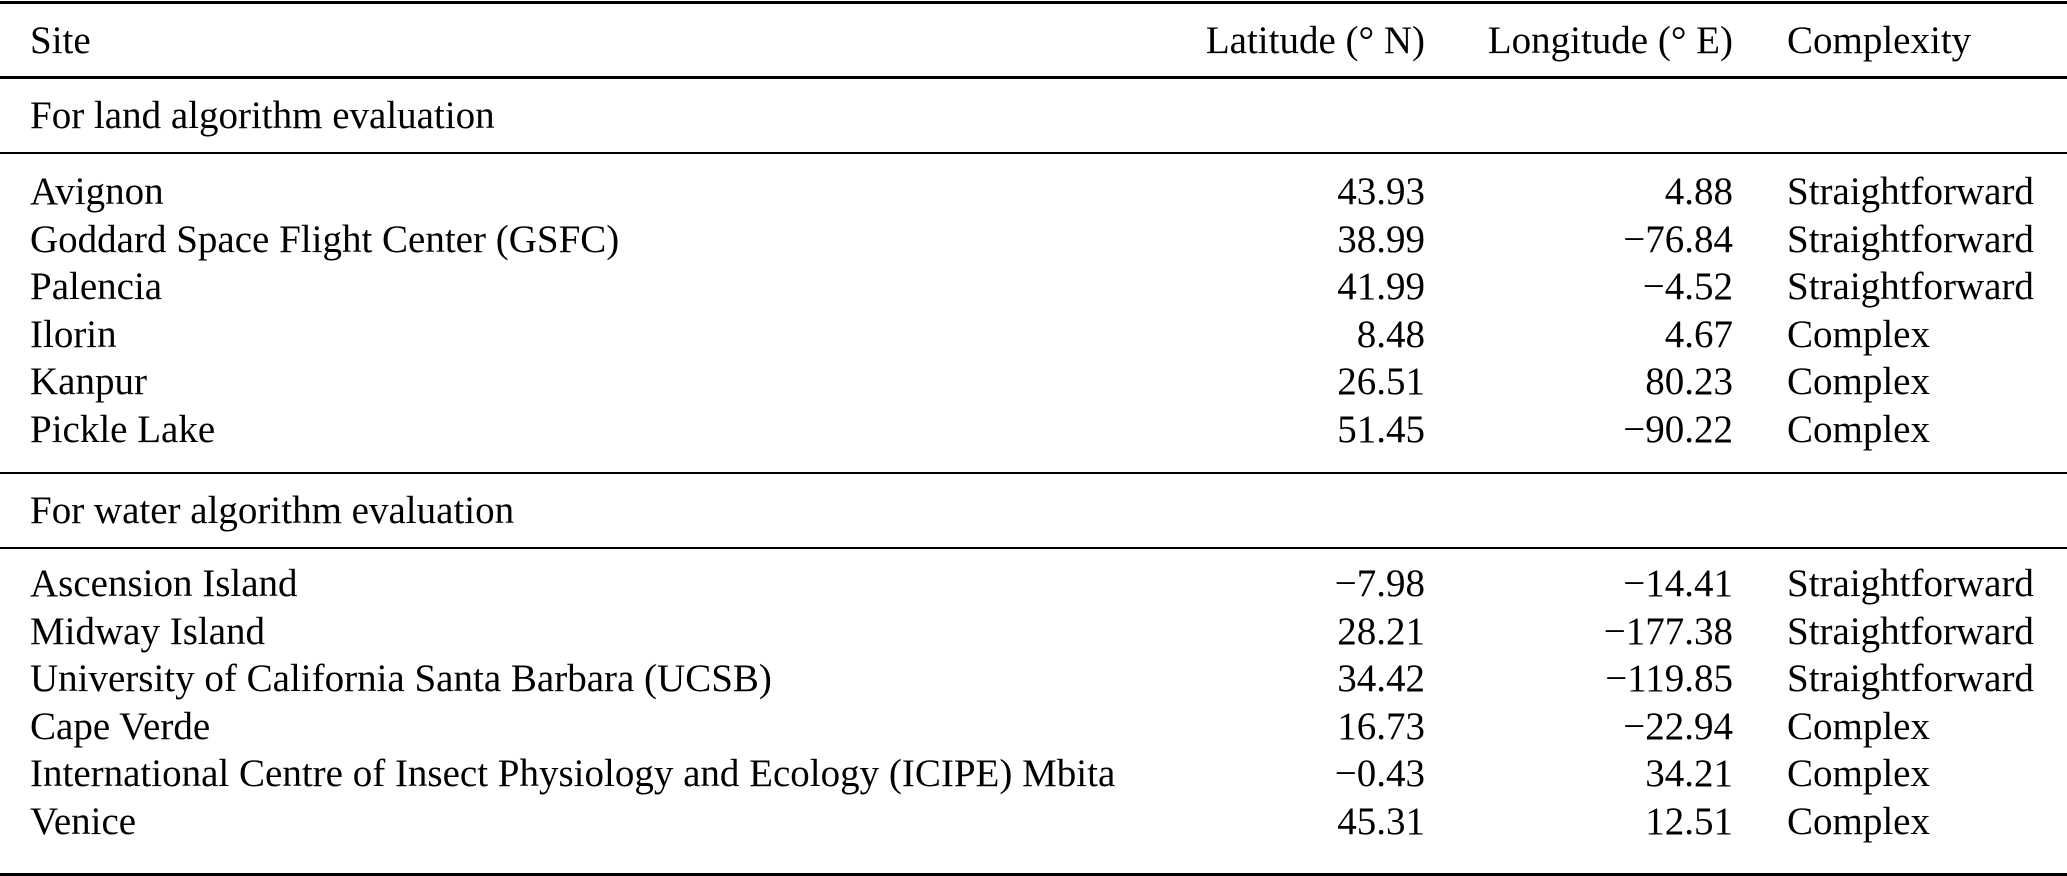 Image resolution: width=2067 pixels, height=876 pixels. Describe the element at coordinates (73, 334) in the screenshot. I see `site-cell: Ilorin` at that location.